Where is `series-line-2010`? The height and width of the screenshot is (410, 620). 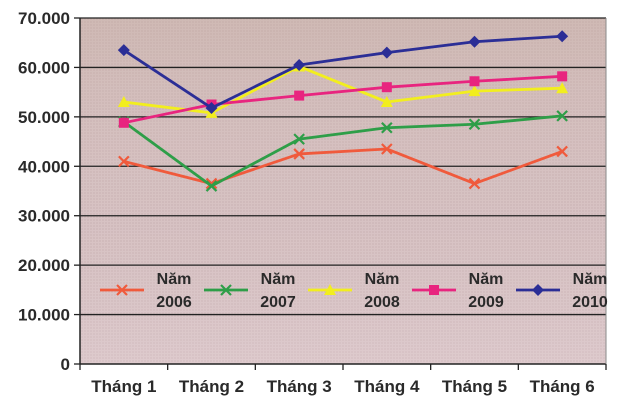
series-line-2010 is located at coordinates (343, 72).